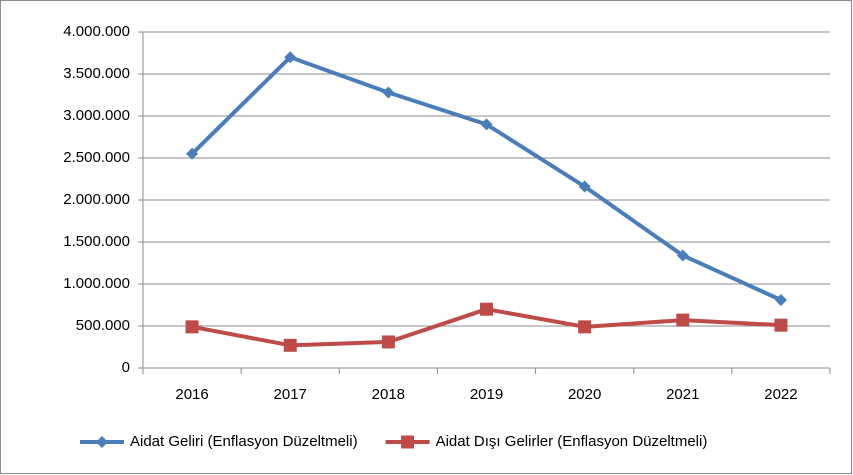 Image resolution: width=853 pixels, height=475 pixels. I want to click on y-tick-label: 1.000.000, so click(96, 283).